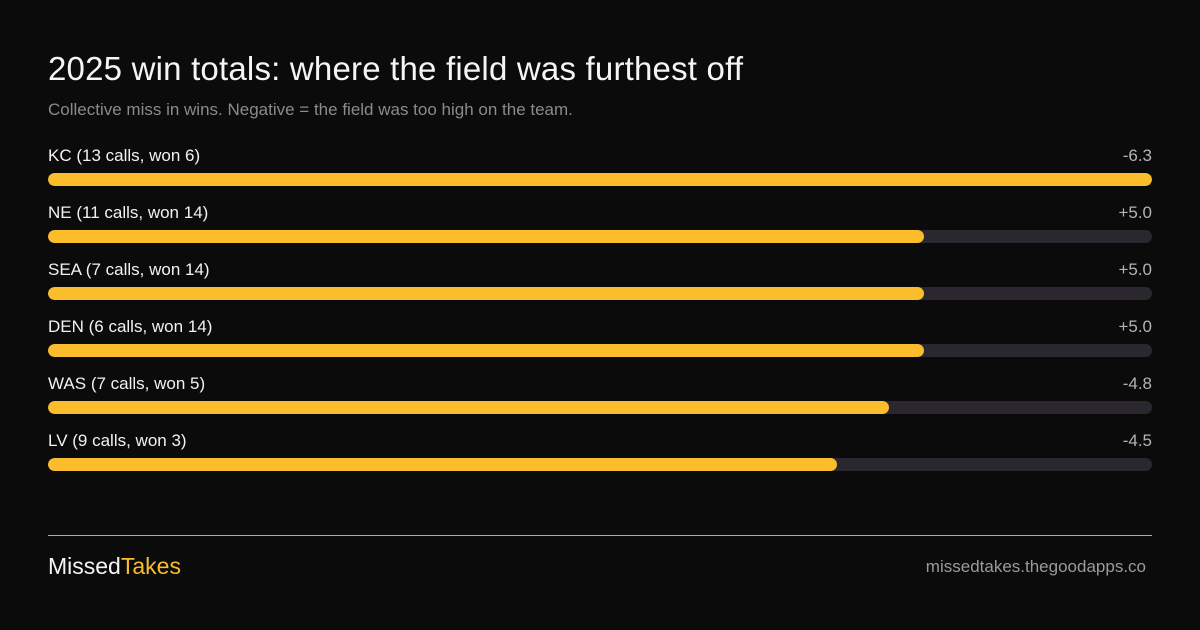 The image size is (1200, 630). I want to click on bar-row: KC (13 calls, won 6) -6.3, so click(600, 172).